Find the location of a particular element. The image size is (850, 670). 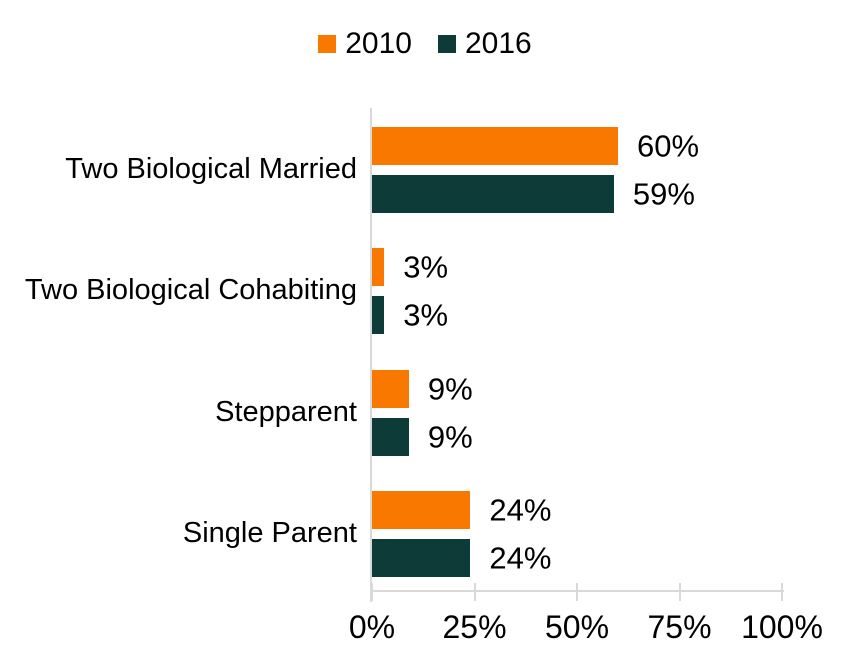

x-axis-ticks: 0% 25% 50% 75% 100% is located at coordinates (586, 632).